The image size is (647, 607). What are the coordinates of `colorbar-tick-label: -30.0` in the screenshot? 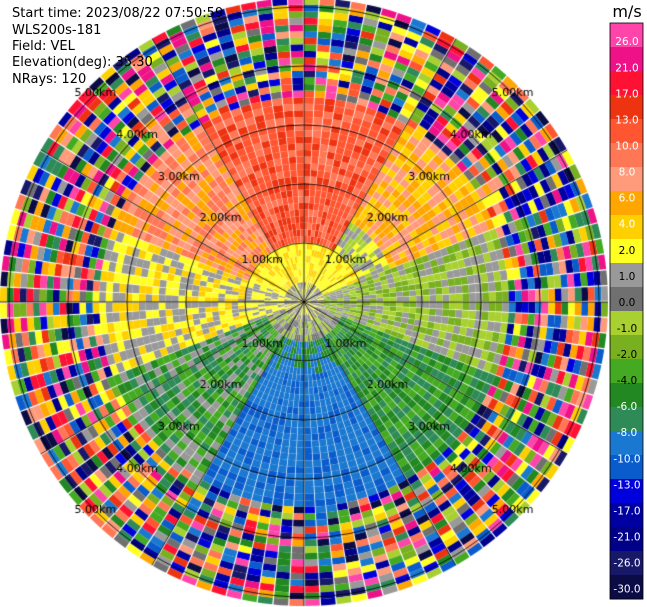 It's located at (626, 590).